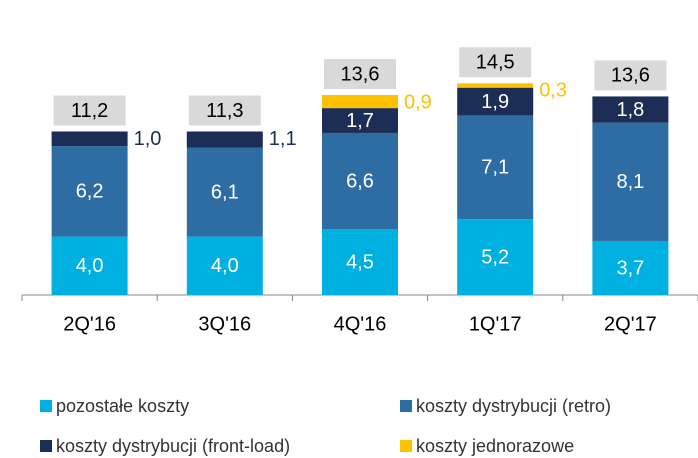 The image size is (698, 458). I want to click on legend-label: koszty dystrybucji (front-load), so click(173, 446).